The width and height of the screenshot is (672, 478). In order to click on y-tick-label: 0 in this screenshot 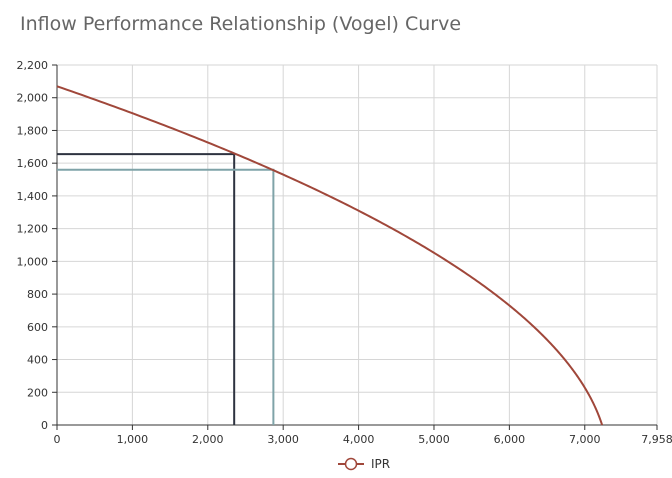, I will do `click(44, 425)`.